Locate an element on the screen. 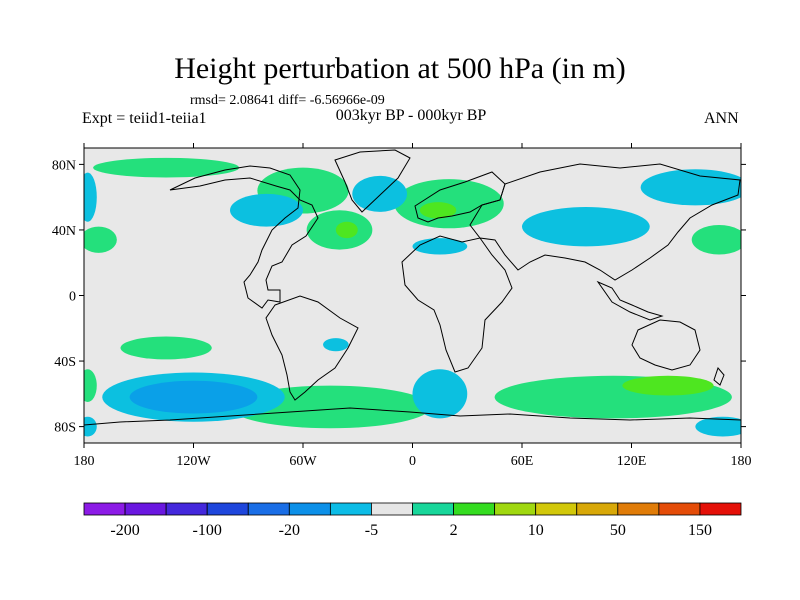  colorbar-label: 2 is located at coordinates (454, 530).